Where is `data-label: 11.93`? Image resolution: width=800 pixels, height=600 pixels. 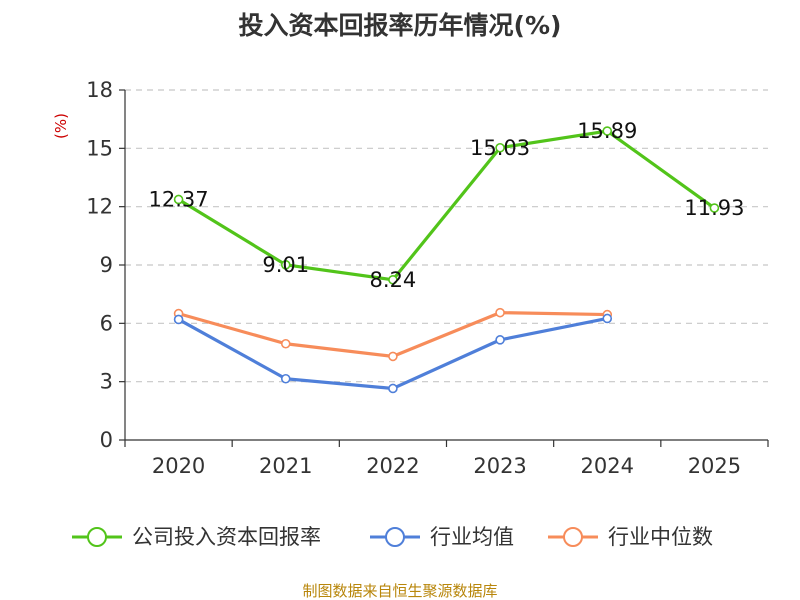
data-label: 11.93 is located at coordinates (714, 208).